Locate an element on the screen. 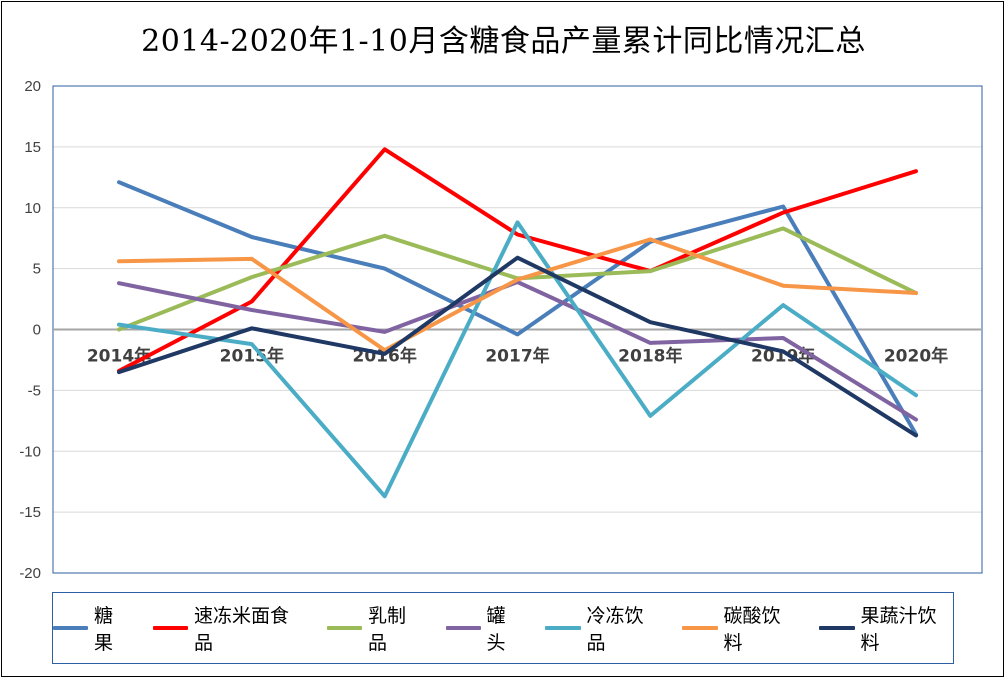  chart-title: 2014-2020年1-10月含糖食品产量累计同比情况汇总 is located at coordinates (503, 41).